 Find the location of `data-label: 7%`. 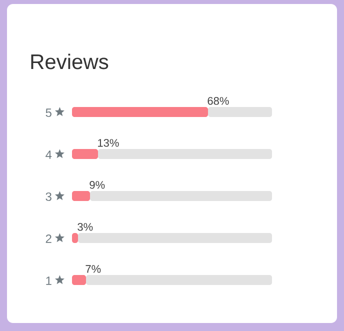

data-label: 7% is located at coordinates (93, 269).